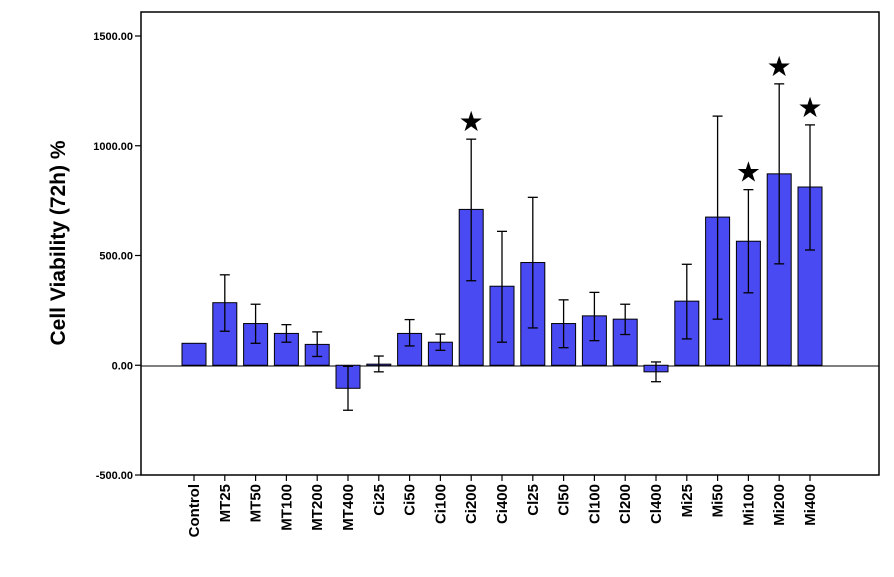  Describe the element at coordinates (533, 500) in the screenshot. I see `x-tick-label: Cl25` at that location.